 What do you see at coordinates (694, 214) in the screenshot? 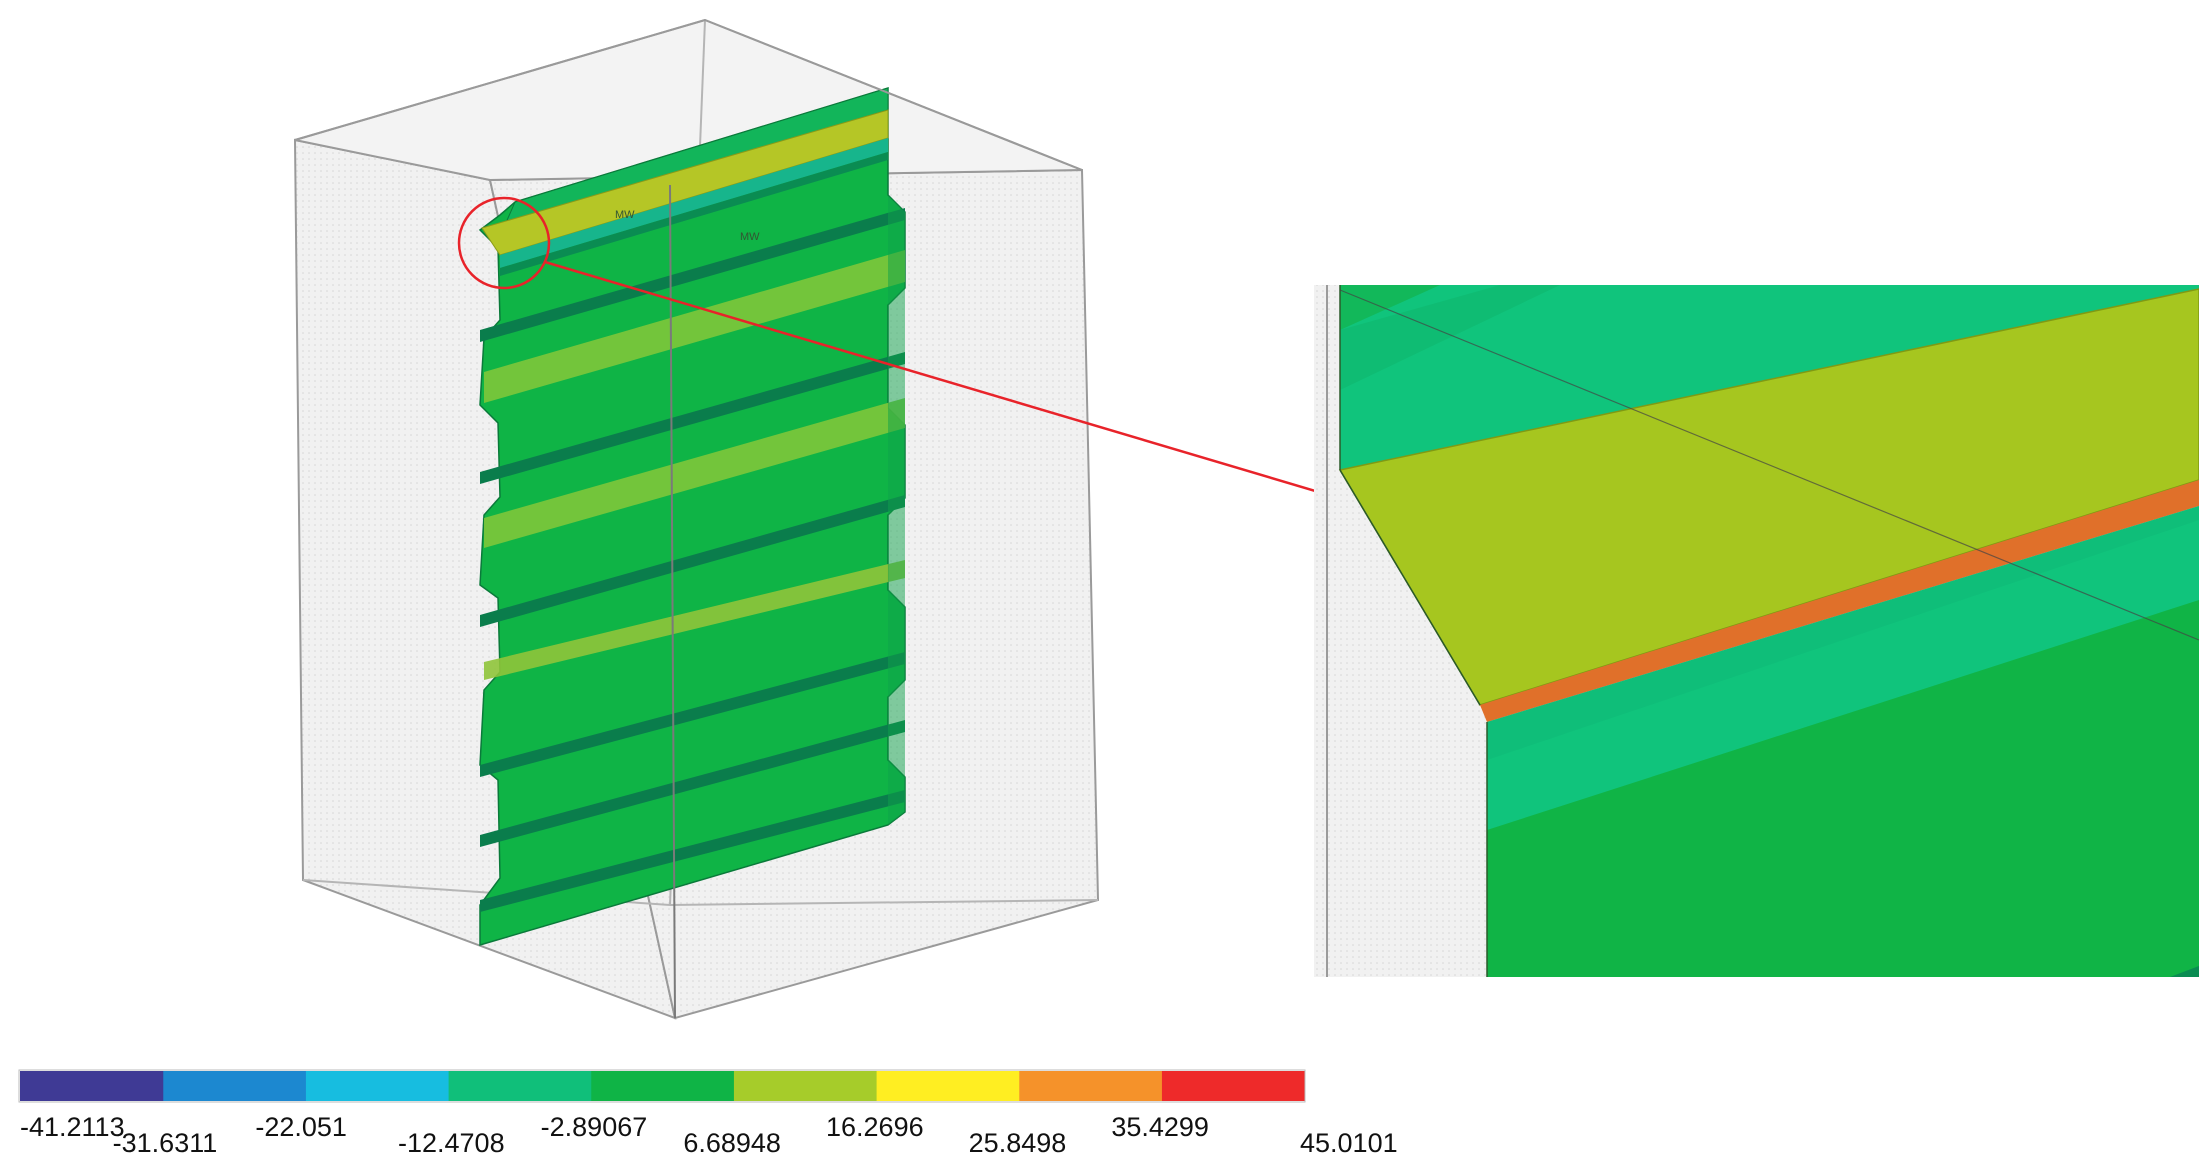
I see `panel-top-strip-dark` at bounding box center [694, 214].